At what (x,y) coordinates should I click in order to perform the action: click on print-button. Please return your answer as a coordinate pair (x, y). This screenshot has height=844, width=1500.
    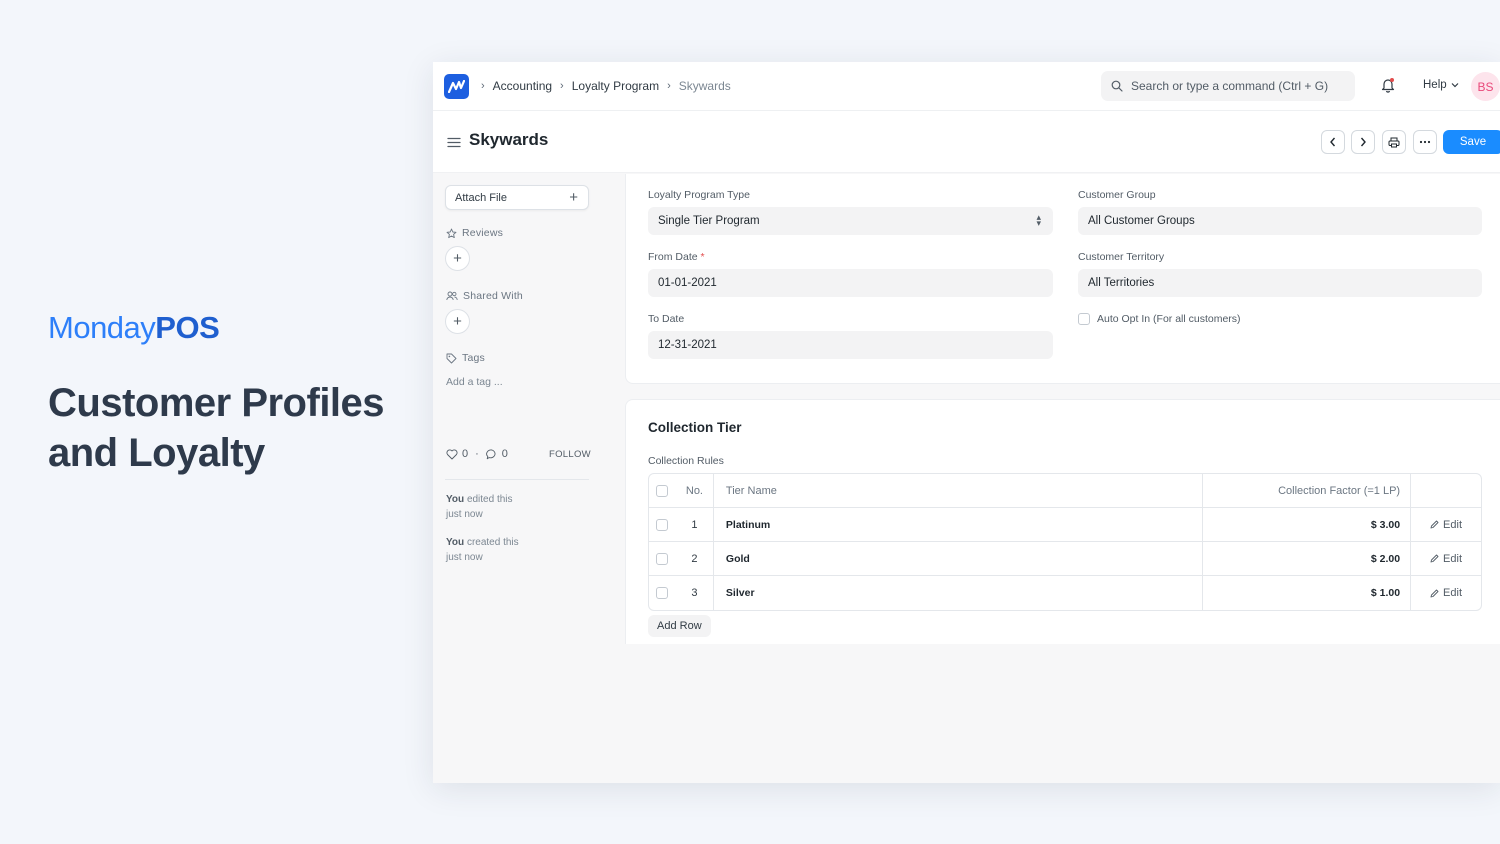
    Looking at the image, I should click on (1394, 142).